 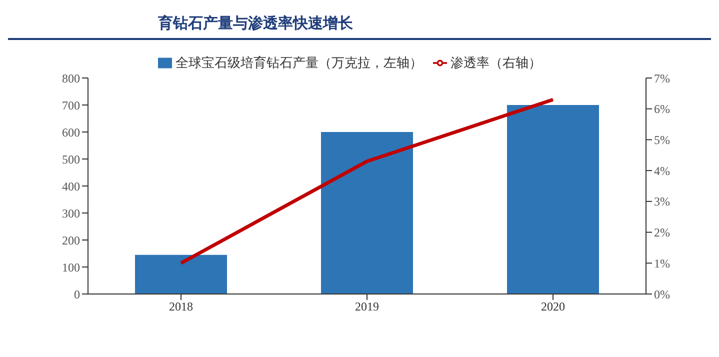 What do you see at coordinates (662, 233) in the screenshot?
I see `y2-tick-label: 2%` at bounding box center [662, 233].